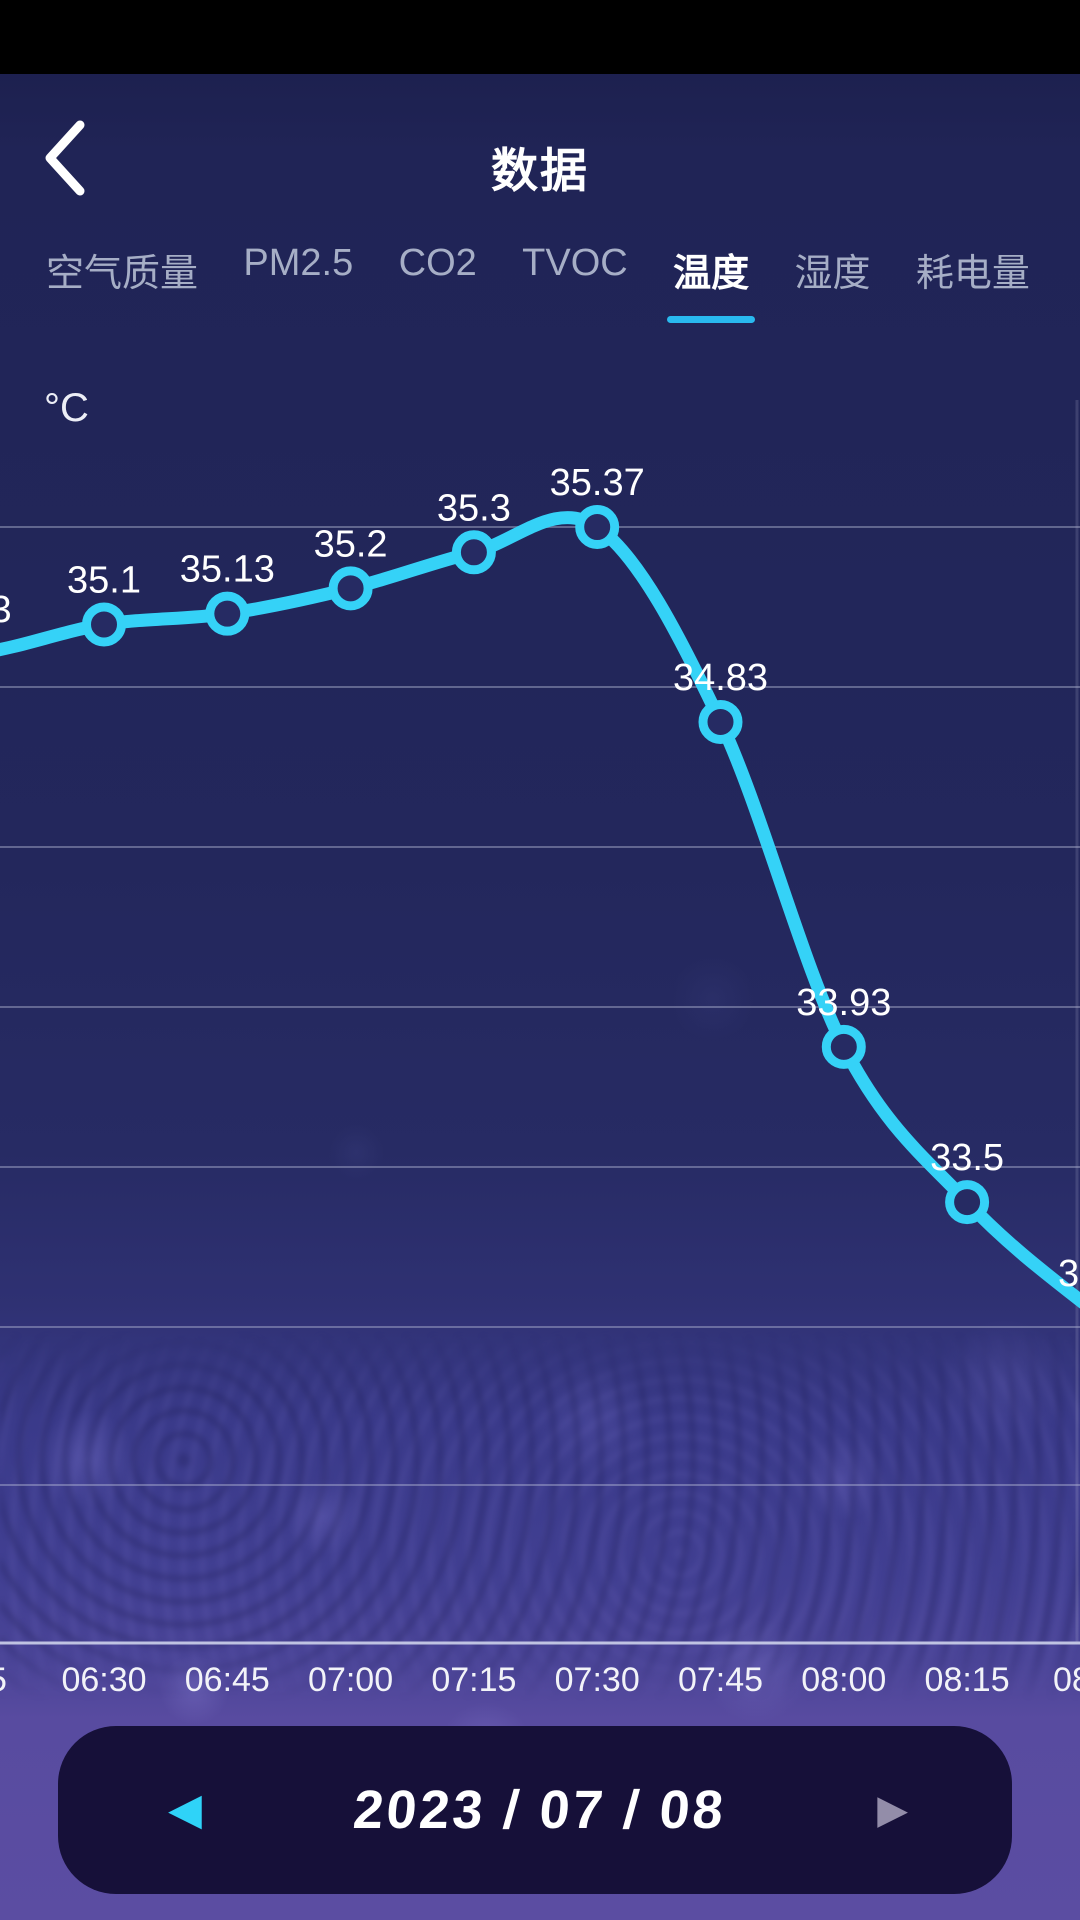 The height and width of the screenshot is (1920, 1080). I want to click on x-axis-label: 07:00, so click(351, 1680).